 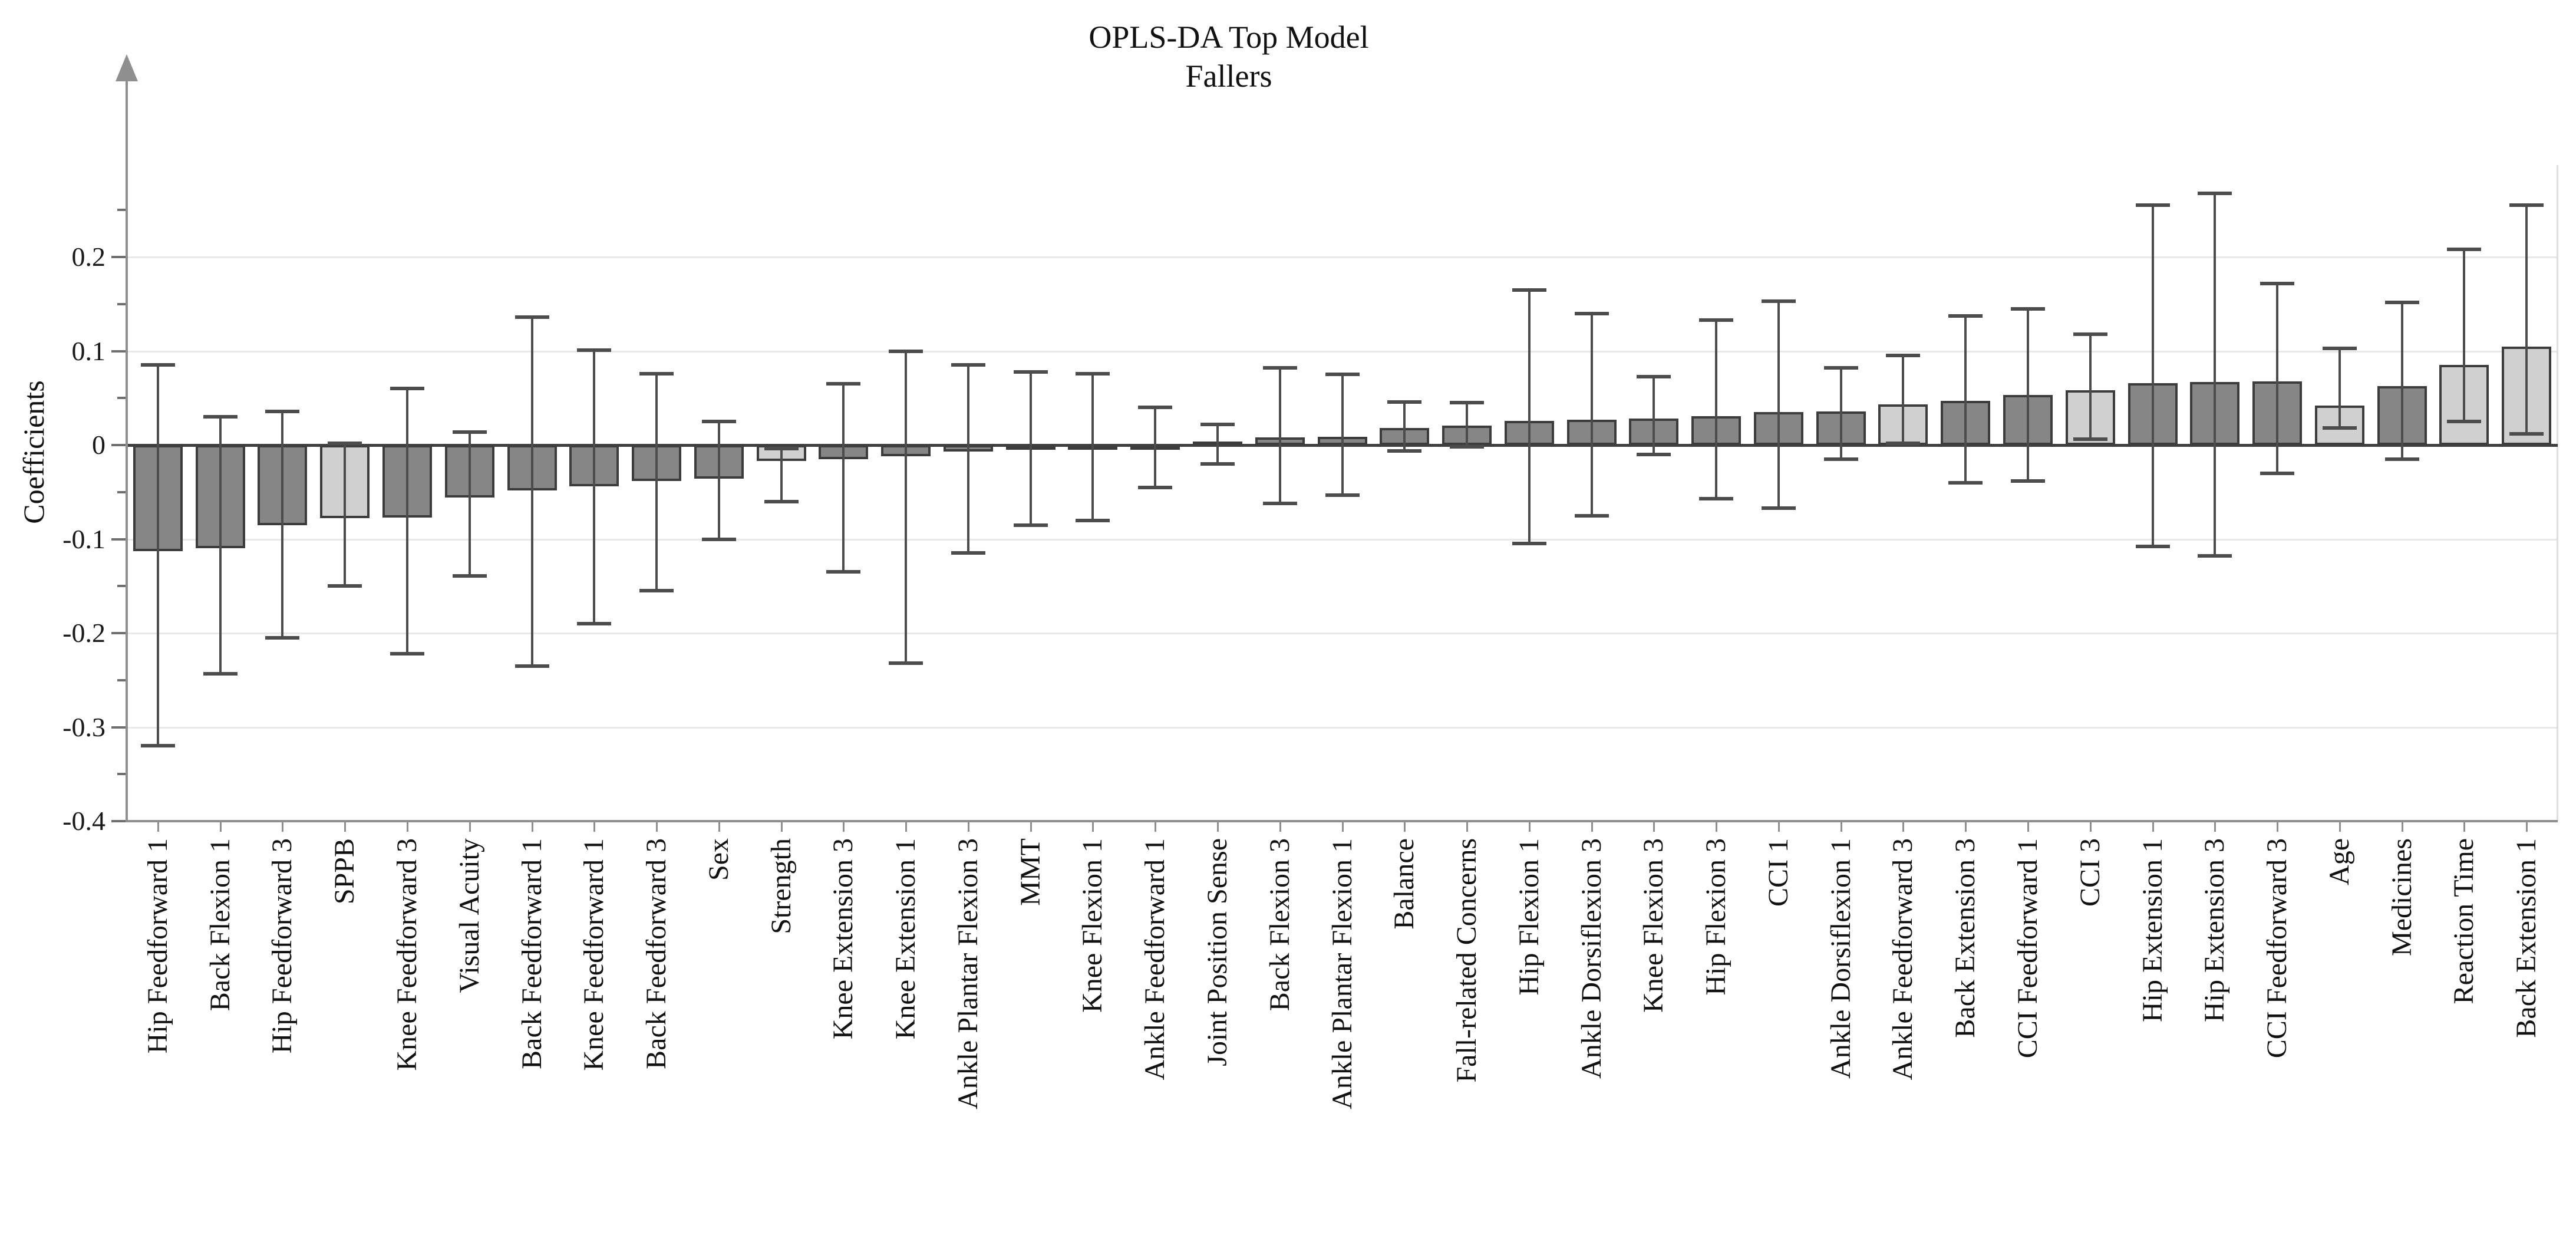 I want to click on x-axis-category-label: CCI 3, so click(x=2090, y=872).